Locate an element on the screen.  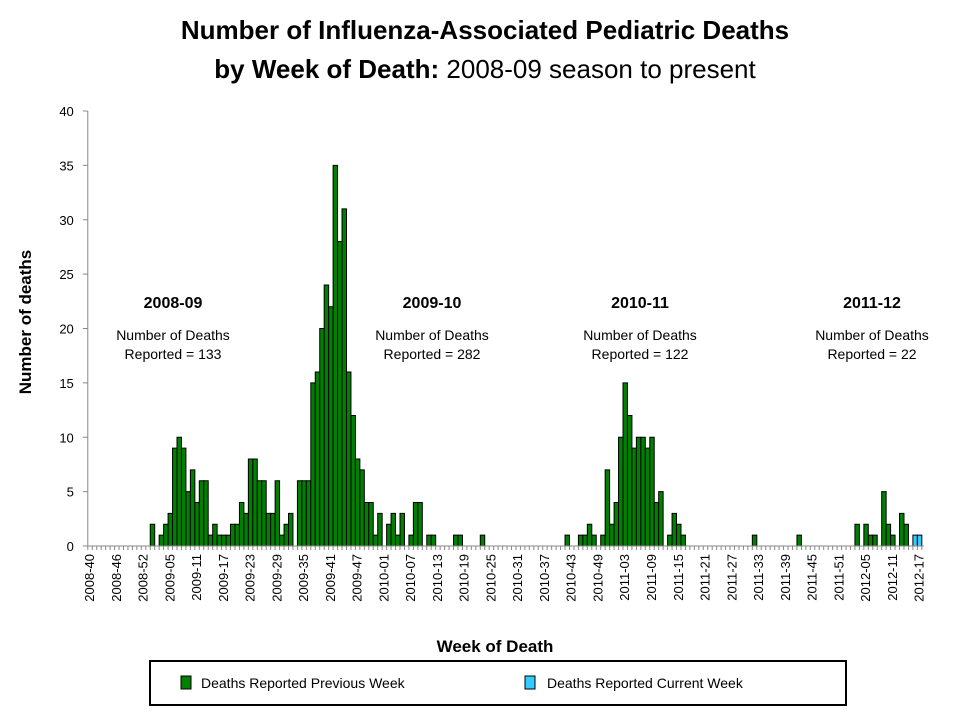
x-tick-label: 2010-43 is located at coordinates (571, 578).